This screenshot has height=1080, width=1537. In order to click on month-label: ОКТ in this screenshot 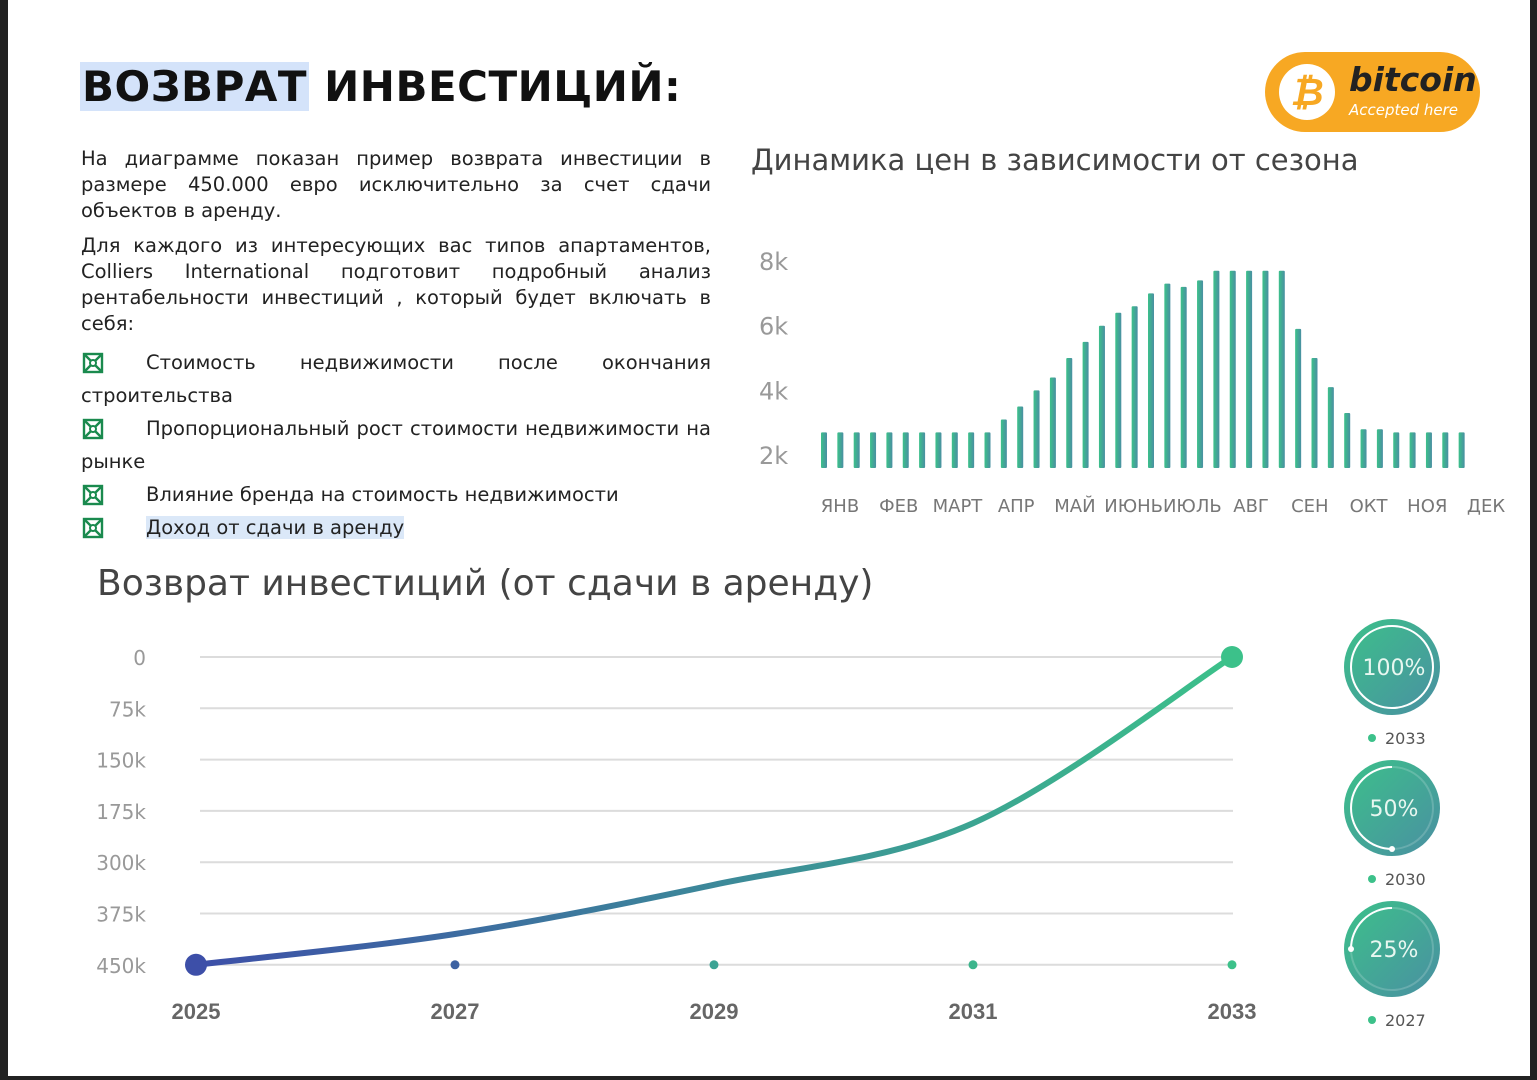, I will do `click(1369, 506)`.